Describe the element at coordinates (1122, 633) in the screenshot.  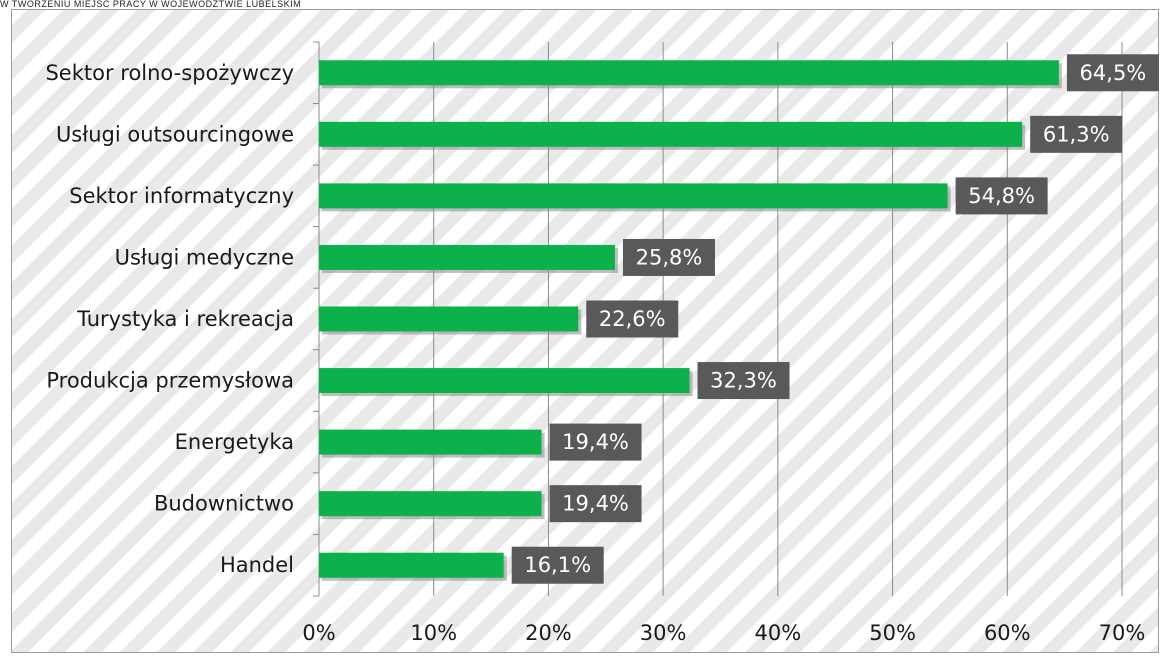
I see `x-tick-label: 70%` at that location.